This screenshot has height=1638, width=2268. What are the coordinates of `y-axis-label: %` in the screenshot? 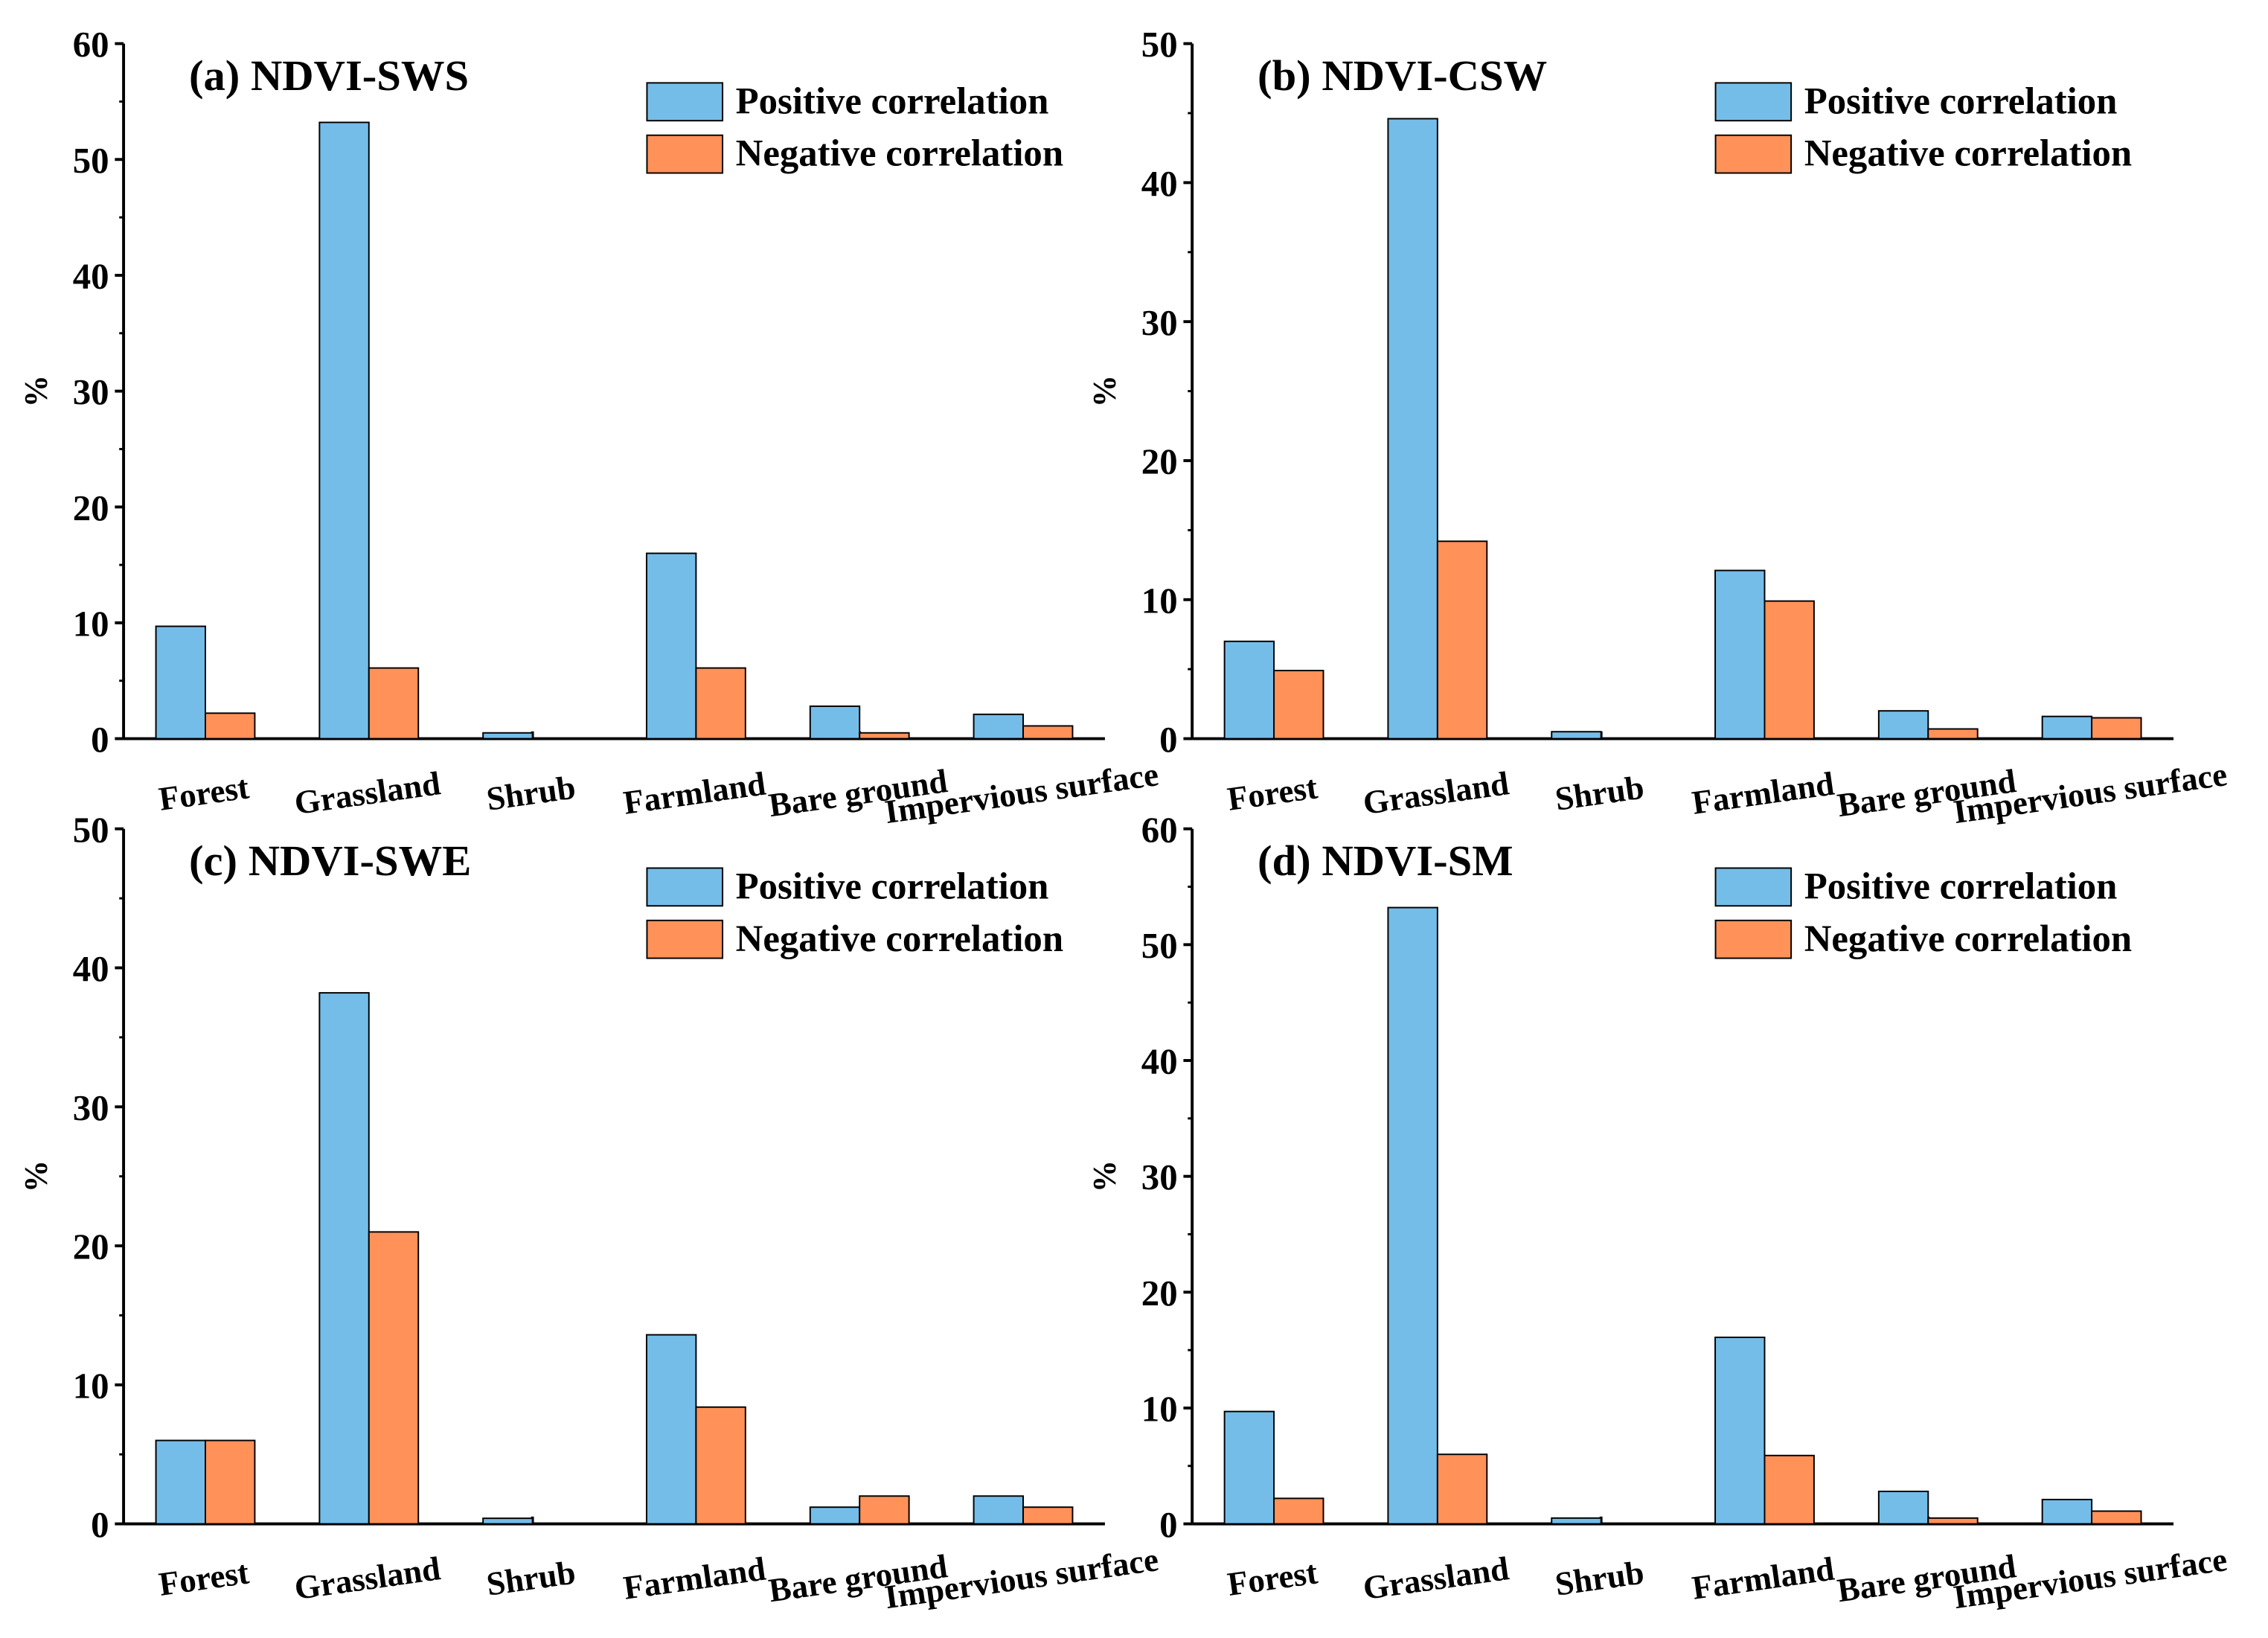 It's located at (37, 391).